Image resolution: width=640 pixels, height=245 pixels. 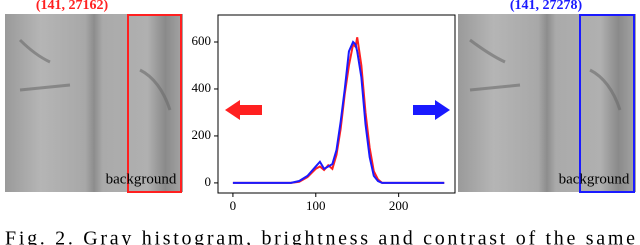 I want to click on left-arrow, so click(x=243, y=110).